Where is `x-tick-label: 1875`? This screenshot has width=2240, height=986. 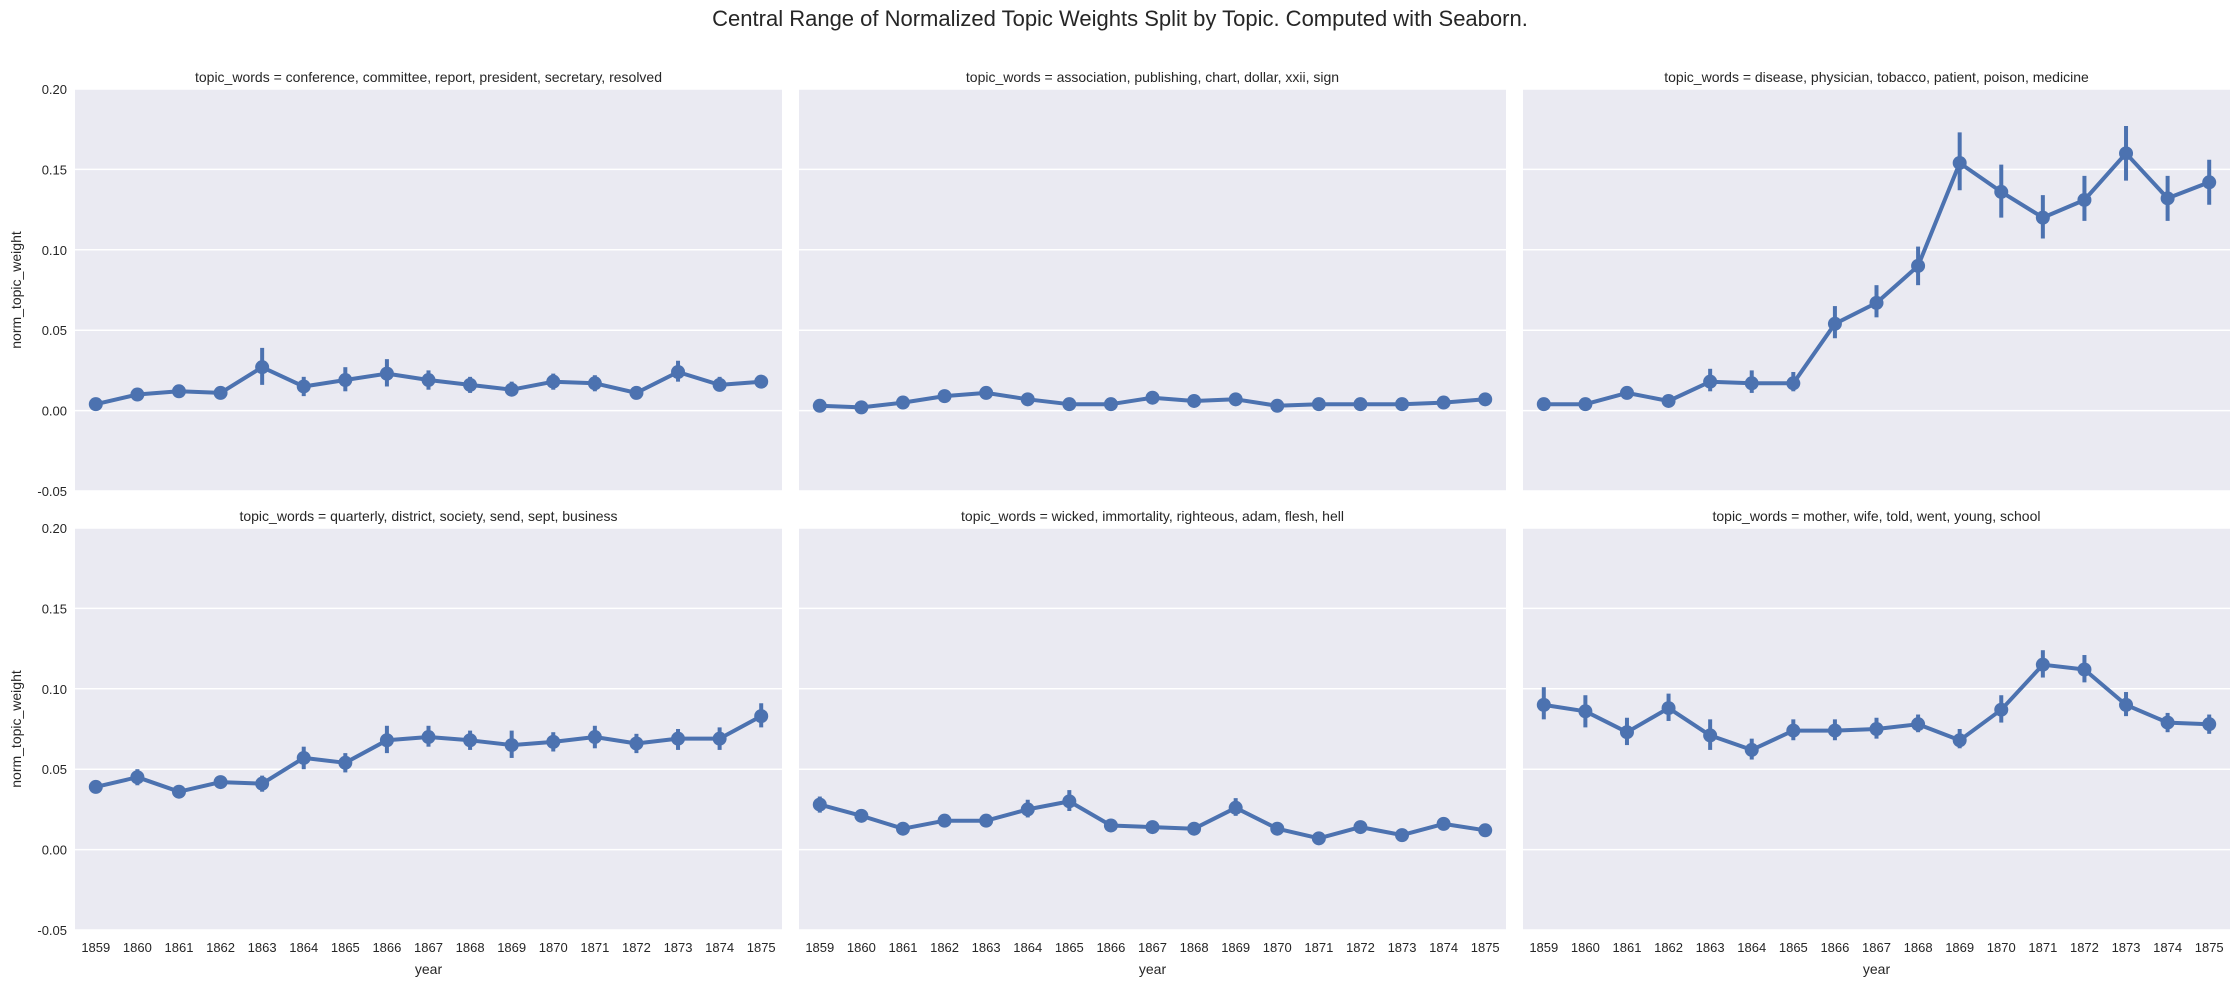
x-tick-label: 1875 is located at coordinates (761, 947).